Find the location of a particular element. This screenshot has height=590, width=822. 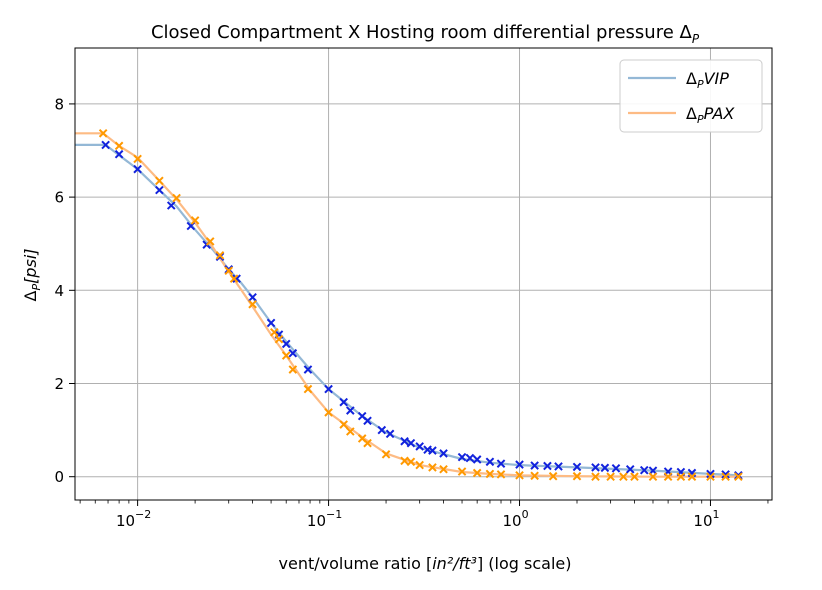

y-tick-label: 8 is located at coordinates (59, 104).